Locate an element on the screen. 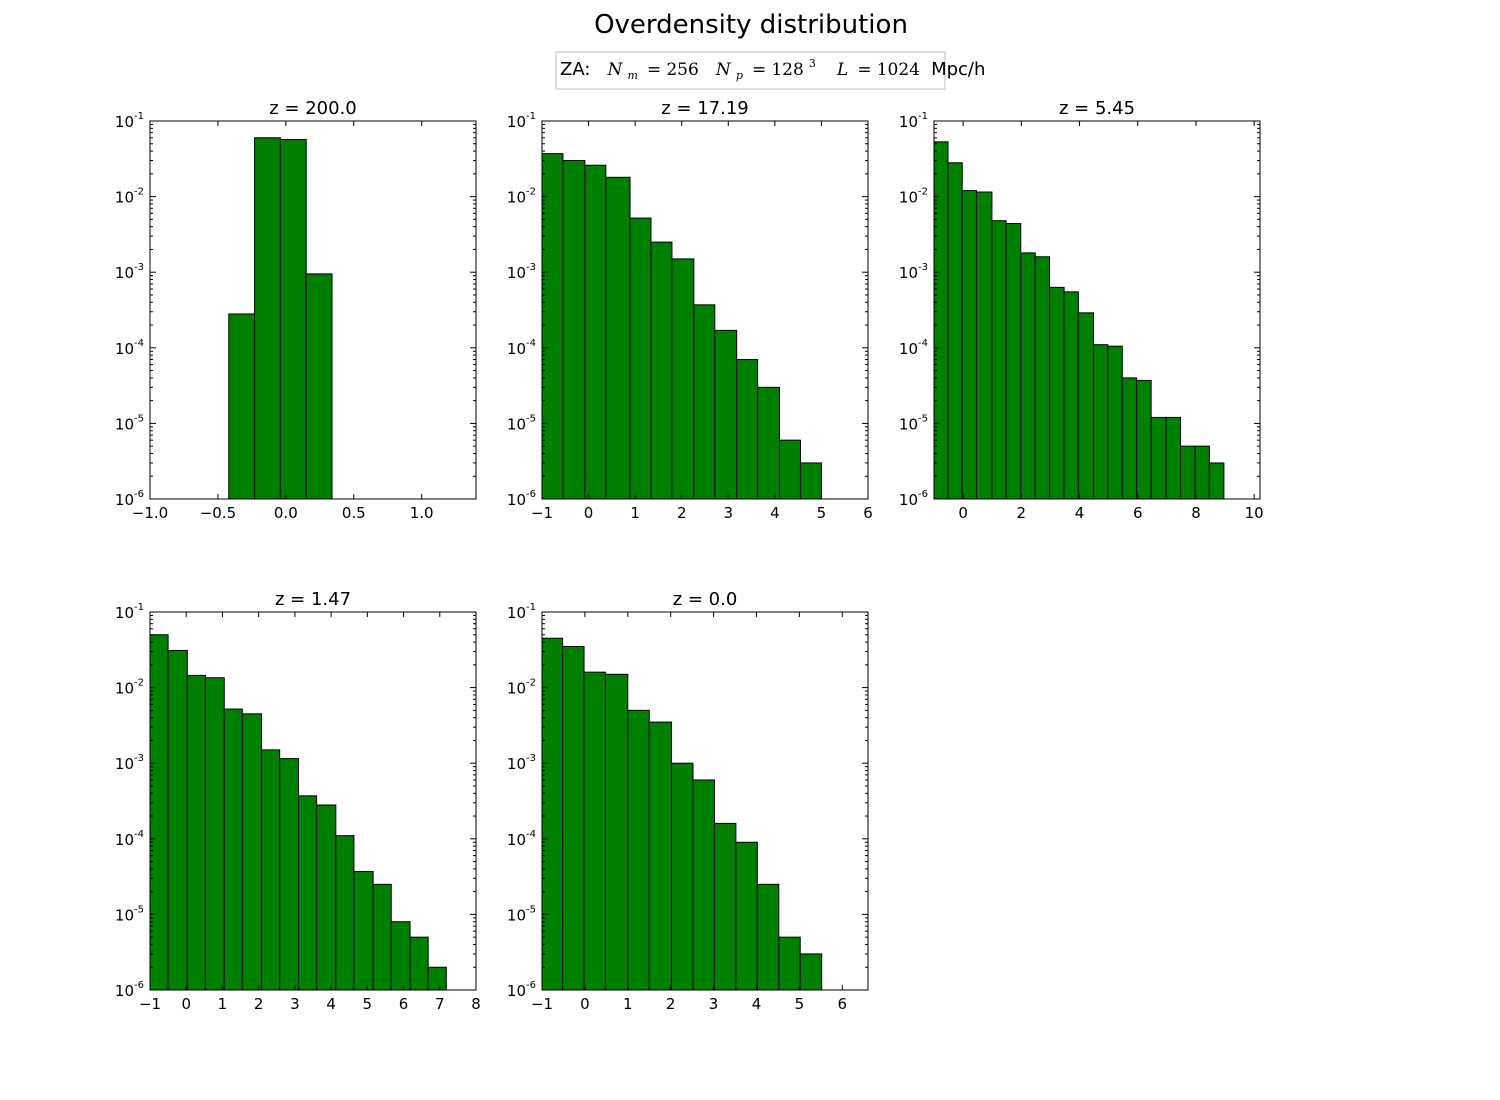 The width and height of the screenshot is (1500, 1100). legend-np-exp: 3 is located at coordinates (812, 63).